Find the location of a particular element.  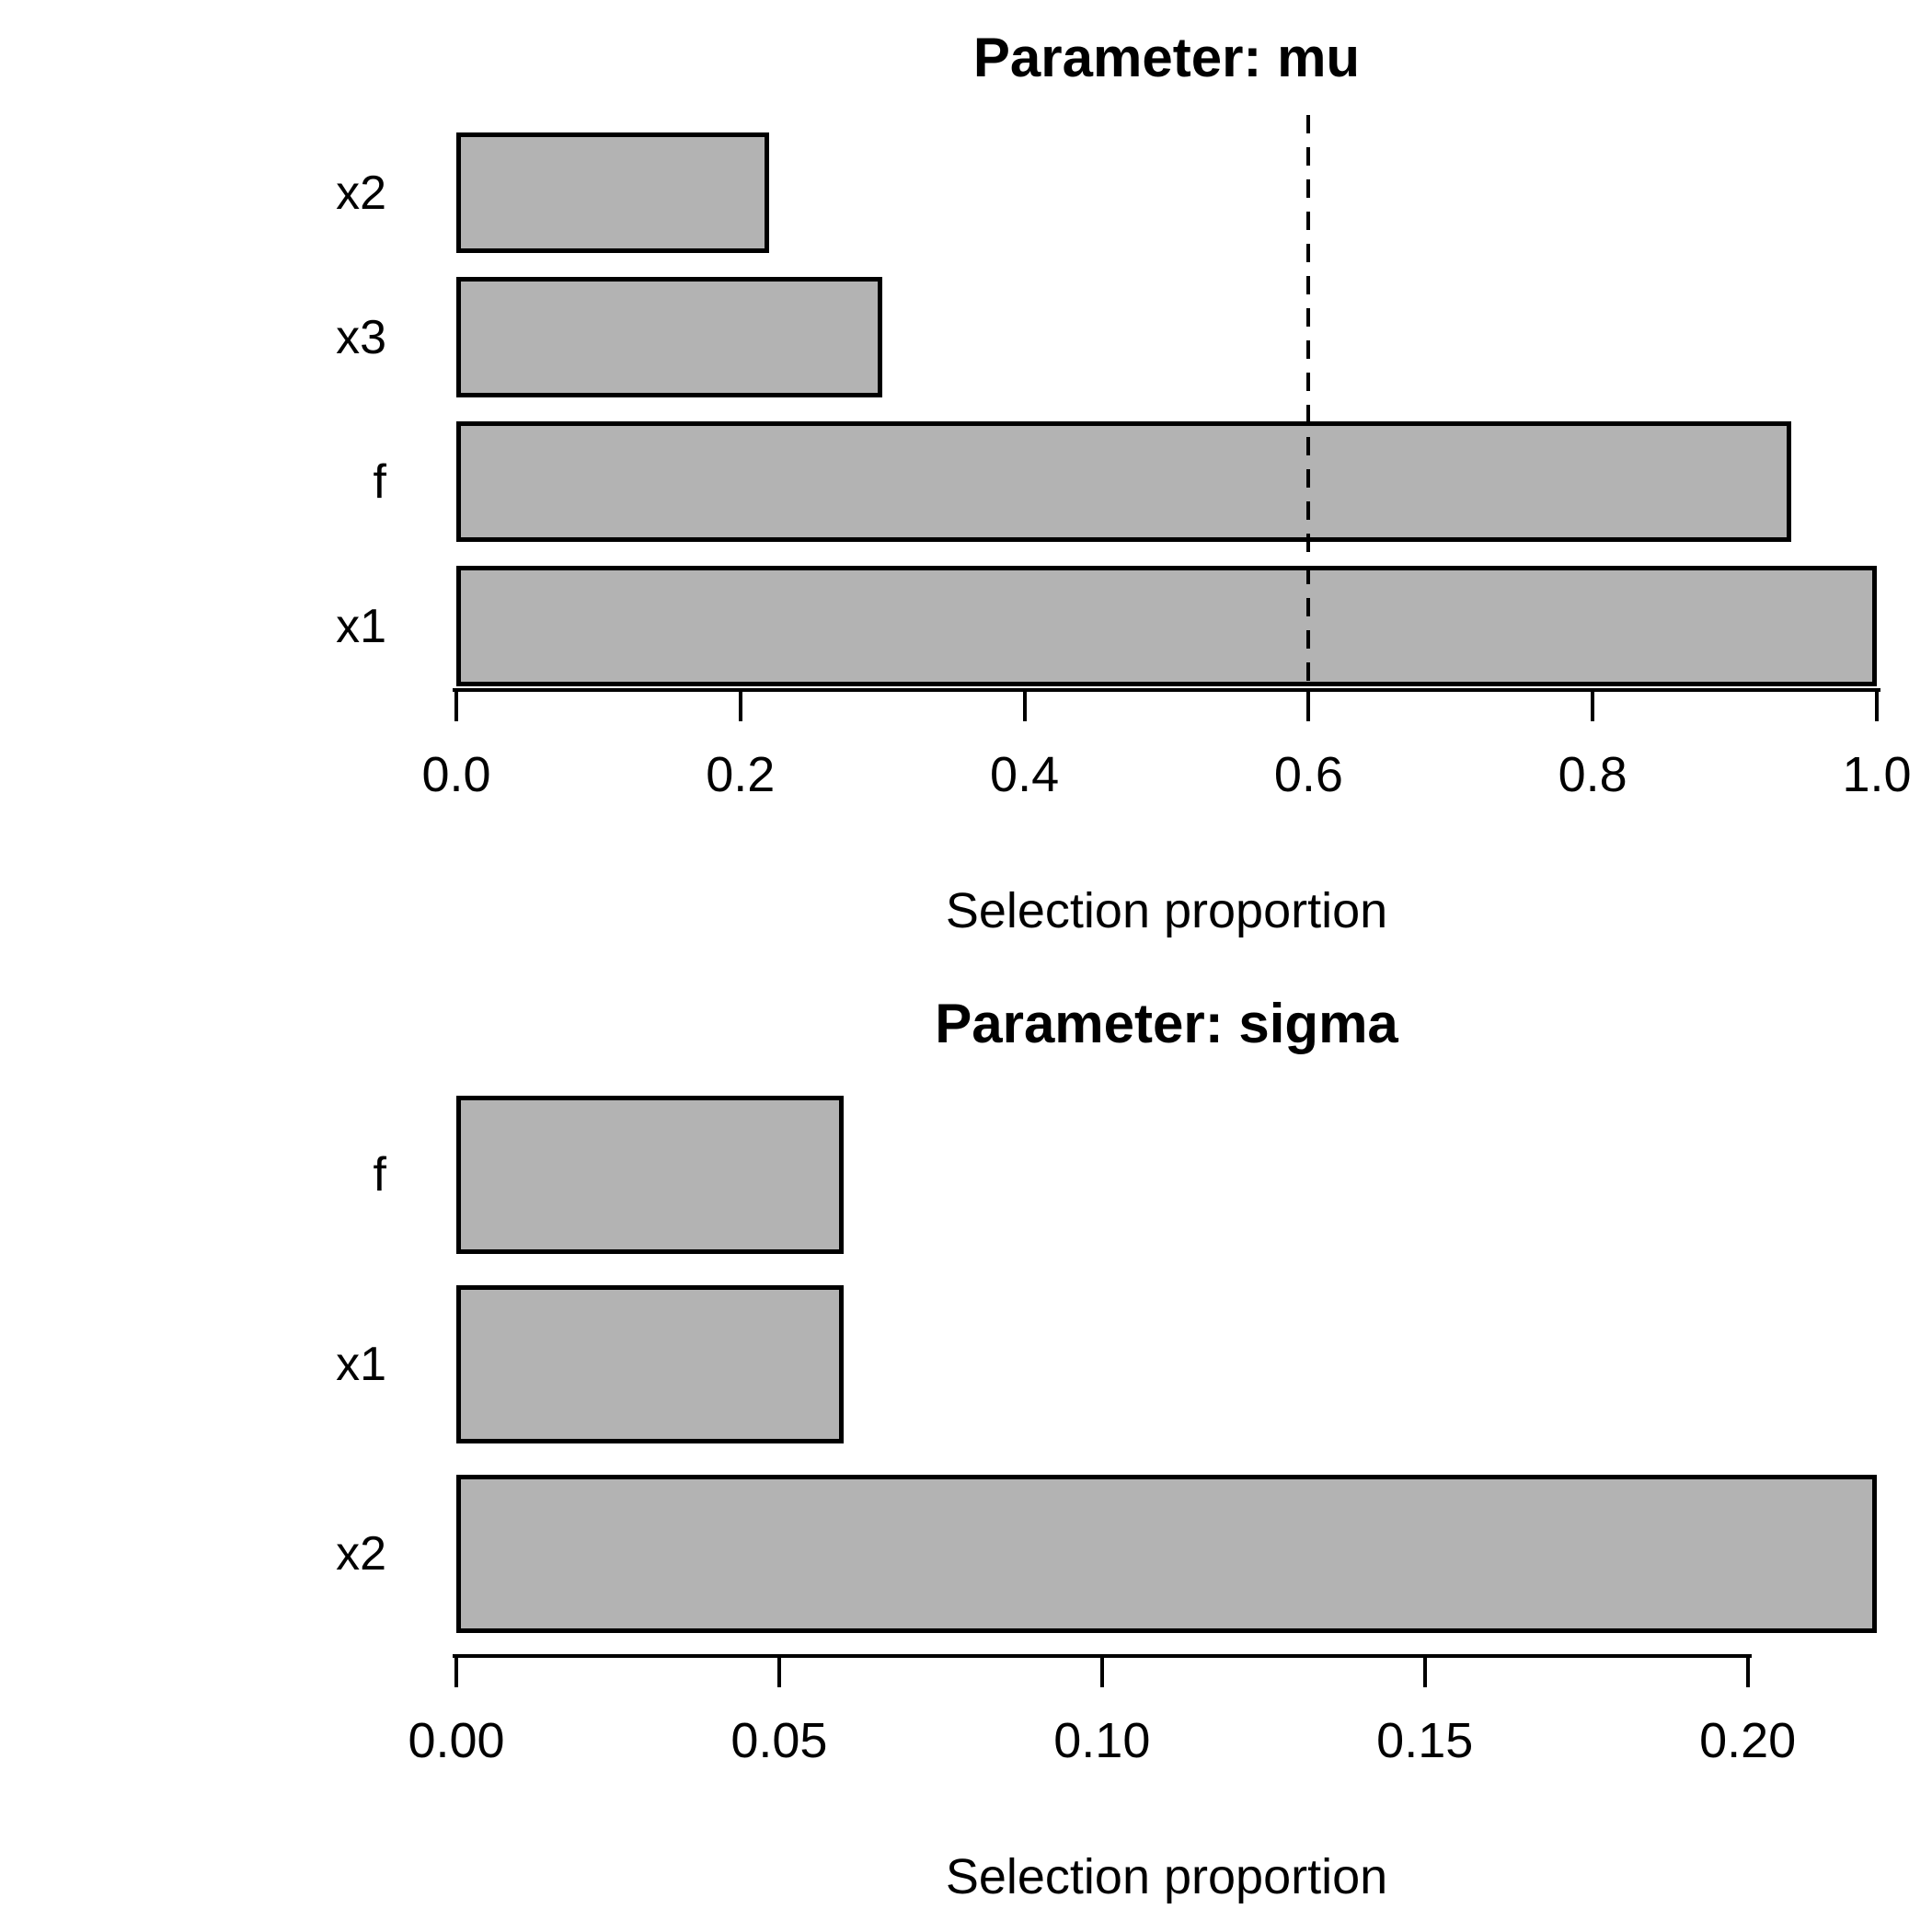

x-axis-tick-label: 0.0 is located at coordinates (456, 774).